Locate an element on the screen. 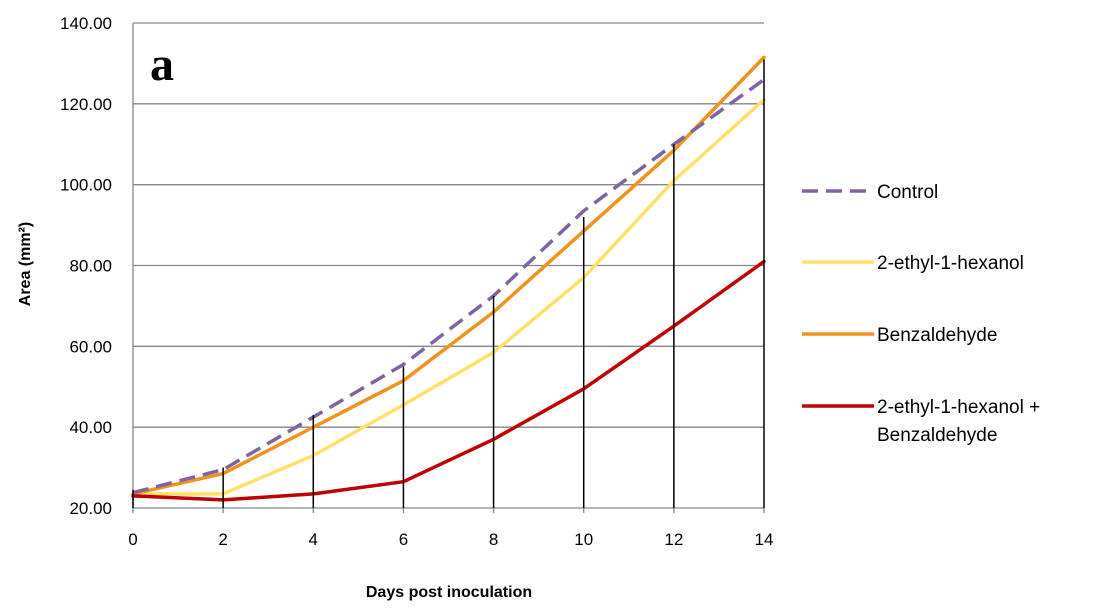 This screenshot has width=1094, height=609. legend-label-line: 2-ethyl-1-hexanol is located at coordinates (950, 263).